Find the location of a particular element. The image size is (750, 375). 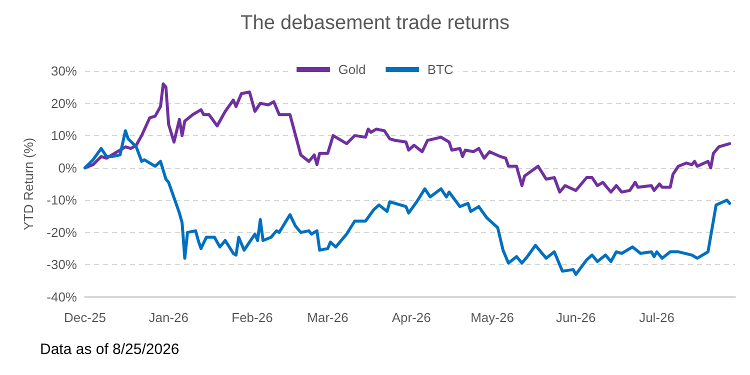

x-tick-label: Jul-26 is located at coordinates (656, 317).